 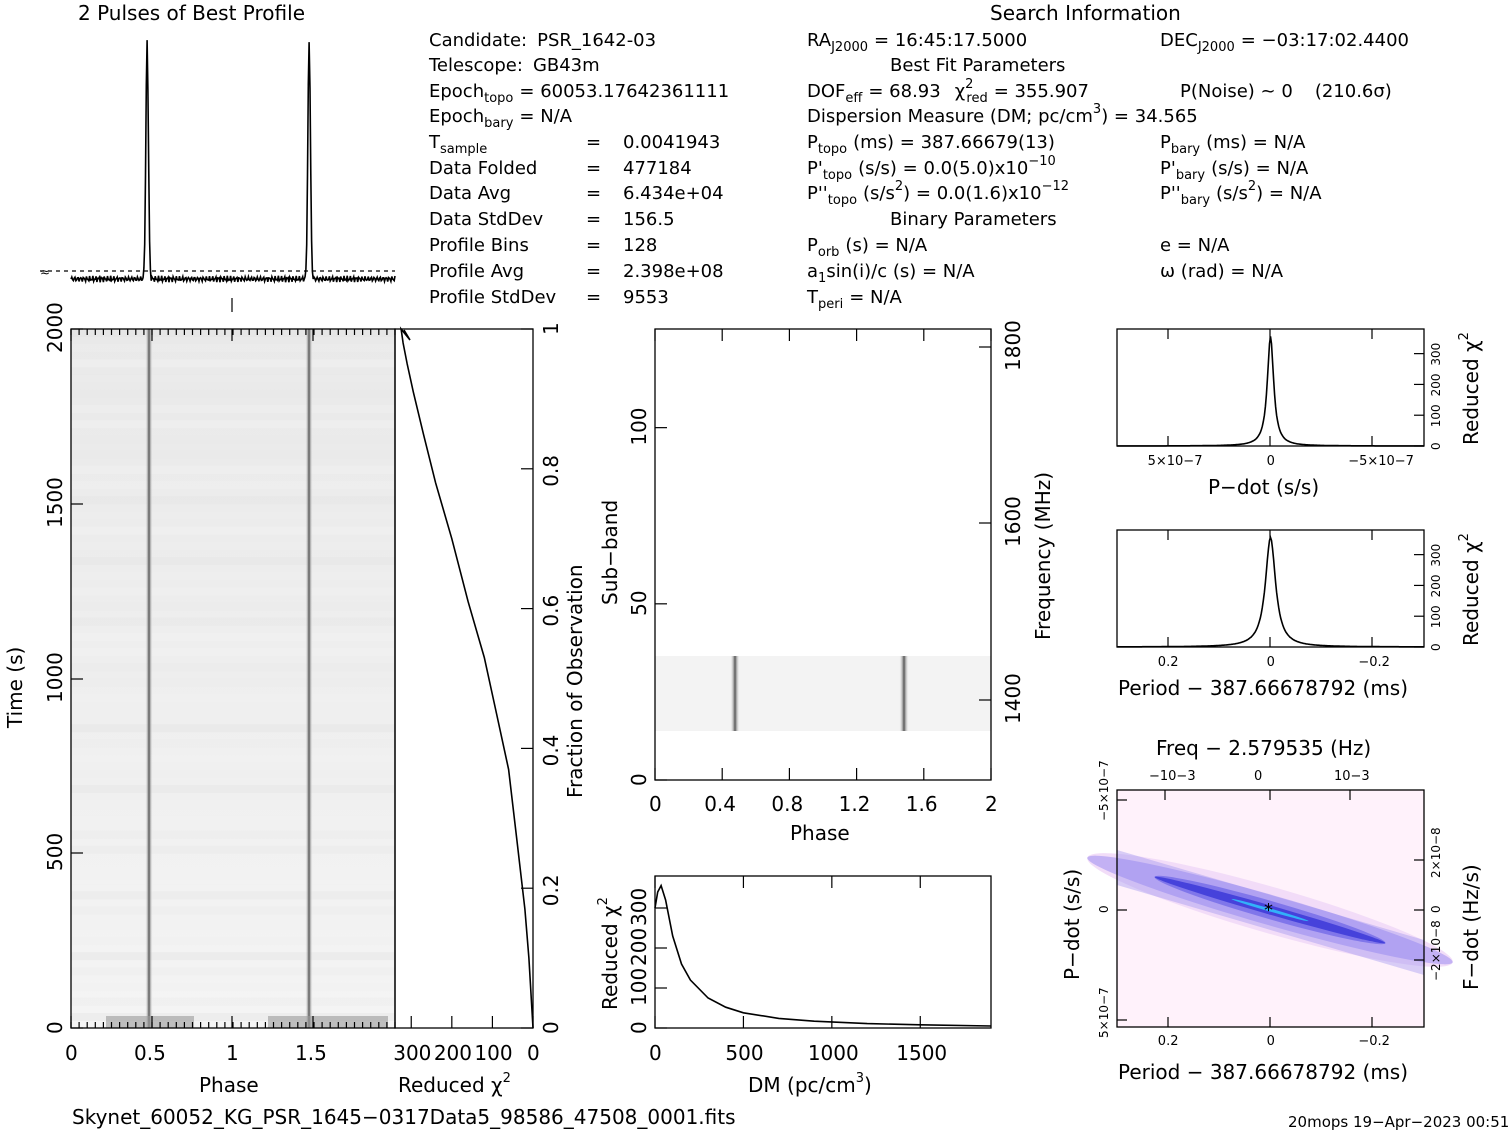 I want to click on fraction-ylabel: Fraction of Observation, so click(x=575, y=681).